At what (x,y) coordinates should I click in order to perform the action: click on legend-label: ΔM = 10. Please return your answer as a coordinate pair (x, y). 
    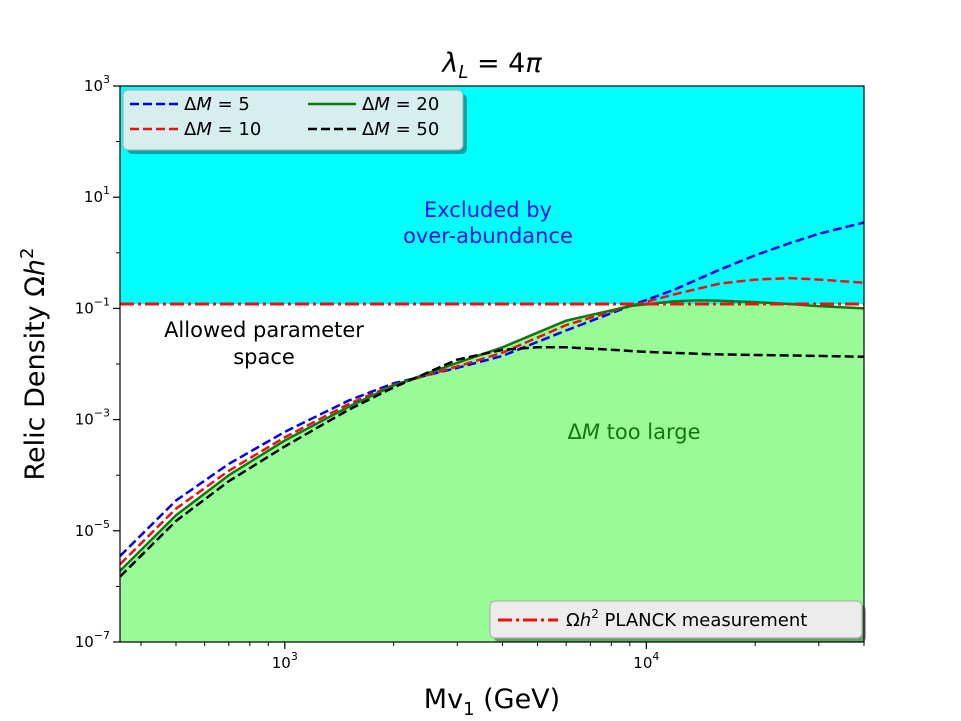
    Looking at the image, I should click on (222, 129).